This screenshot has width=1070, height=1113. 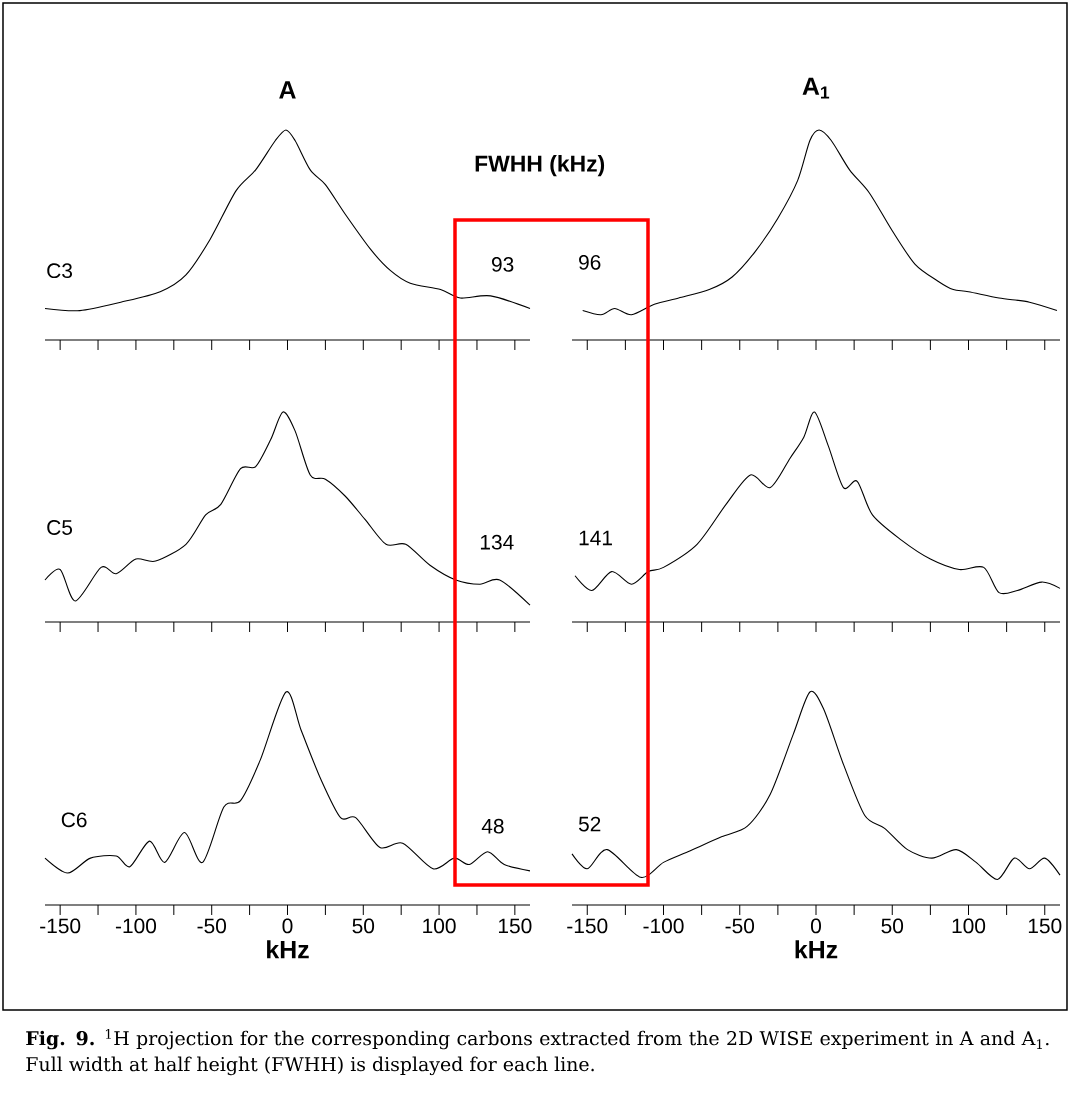 What do you see at coordinates (589, 824) in the screenshot?
I see `annotation: 52` at bounding box center [589, 824].